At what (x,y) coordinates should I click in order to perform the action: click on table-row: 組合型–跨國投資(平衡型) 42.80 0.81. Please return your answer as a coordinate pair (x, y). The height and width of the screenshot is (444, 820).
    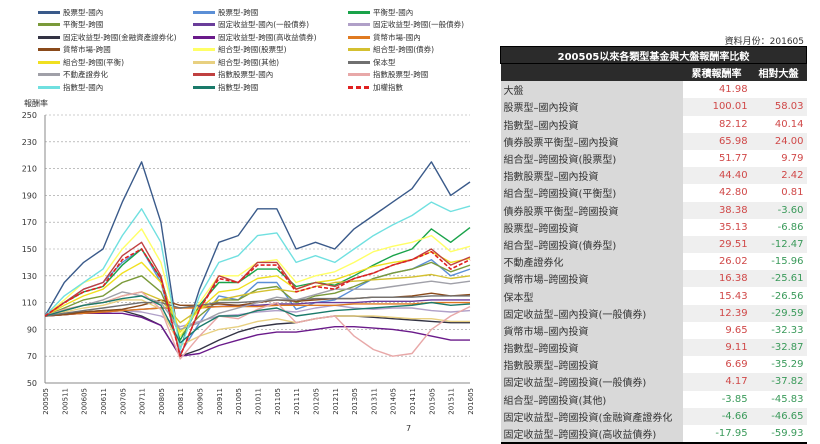
    Looking at the image, I should click on (653, 193).